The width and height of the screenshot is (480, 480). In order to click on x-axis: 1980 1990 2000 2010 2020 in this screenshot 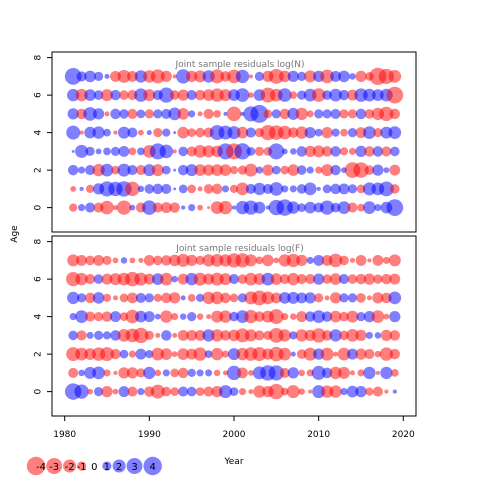, I will do `click(234, 428)`.